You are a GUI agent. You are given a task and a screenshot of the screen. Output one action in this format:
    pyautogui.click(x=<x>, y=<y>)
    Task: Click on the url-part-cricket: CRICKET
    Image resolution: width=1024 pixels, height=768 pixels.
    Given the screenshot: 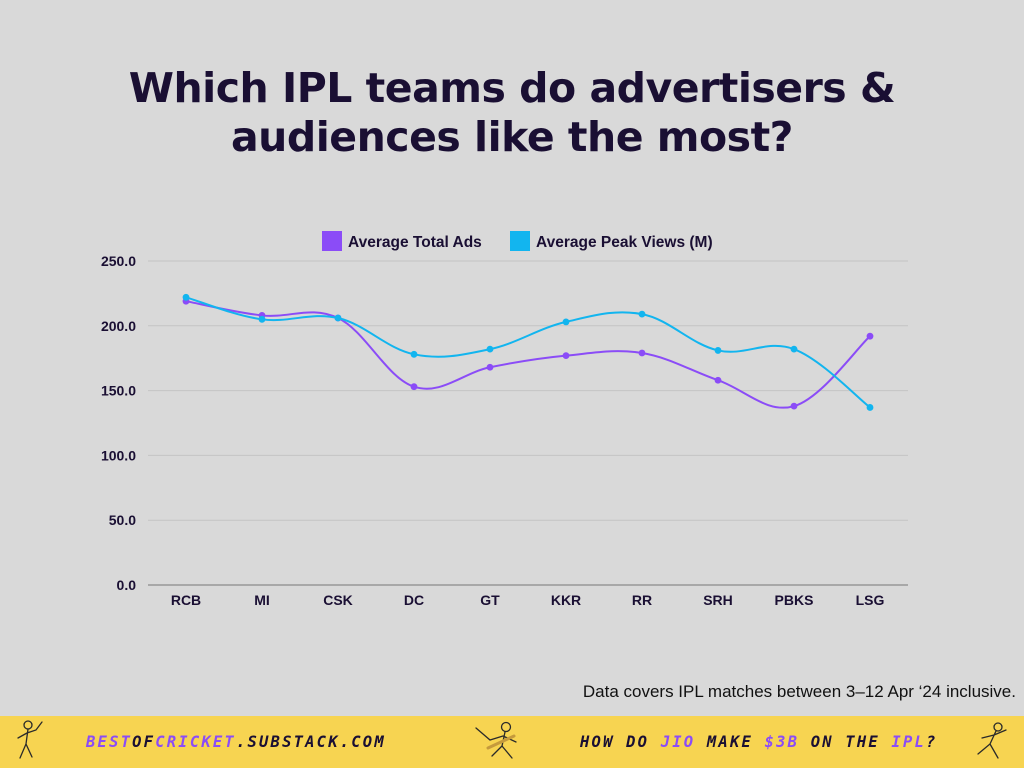 What is the action you would take?
    pyautogui.click(x=195, y=742)
    